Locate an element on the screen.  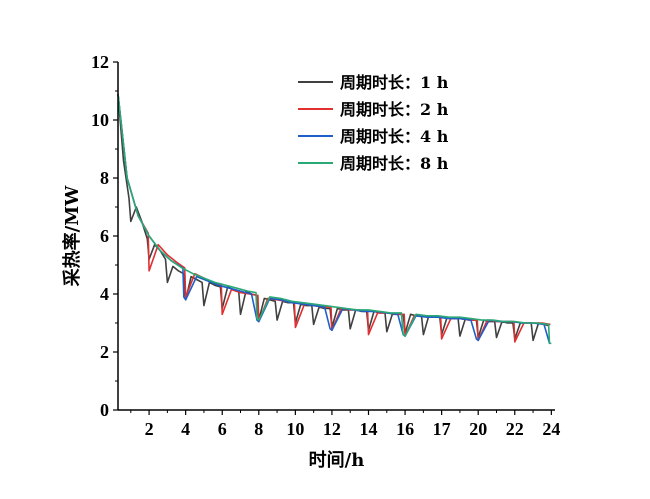
x-tick-label: 14 is located at coordinates (368, 429).